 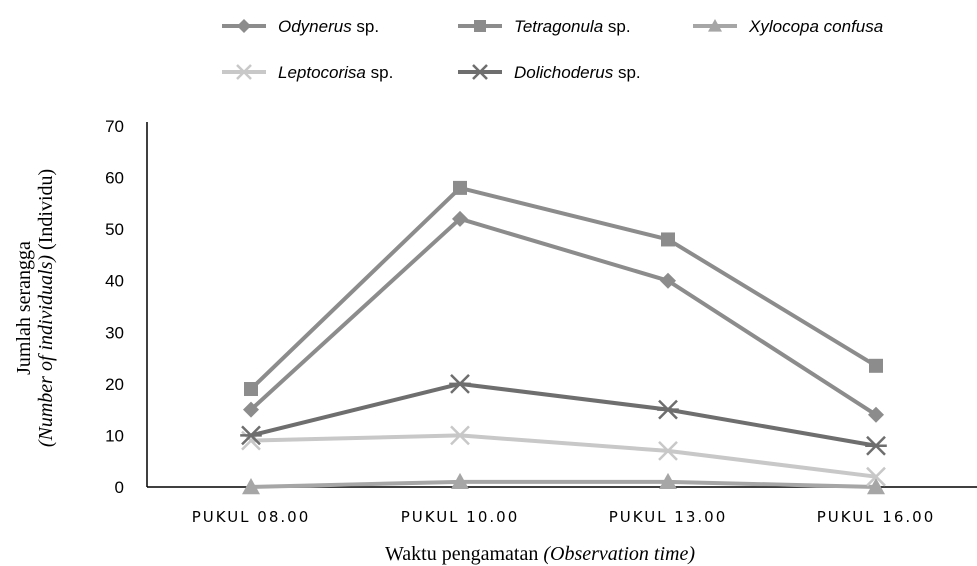 What do you see at coordinates (876, 517) in the screenshot?
I see `x-tick-label: PUKUL 16.00` at bounding box center [876, 517].